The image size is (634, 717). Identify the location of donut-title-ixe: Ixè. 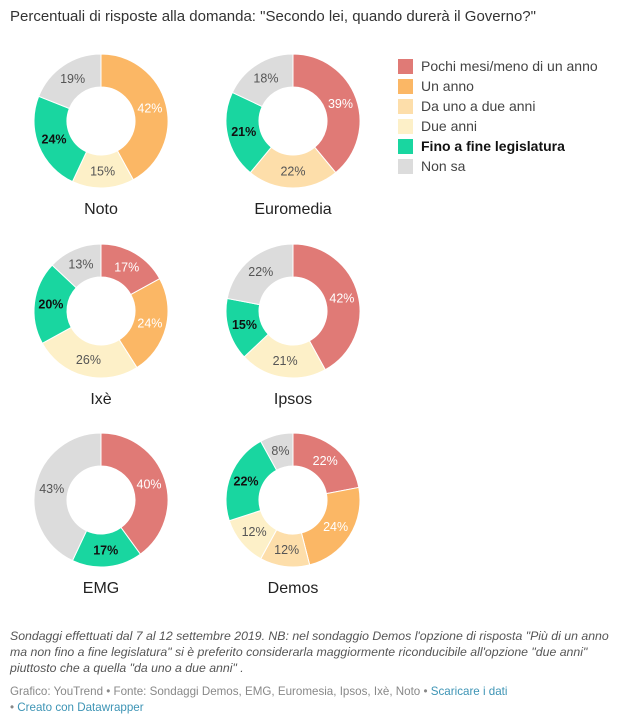
(100, 399).